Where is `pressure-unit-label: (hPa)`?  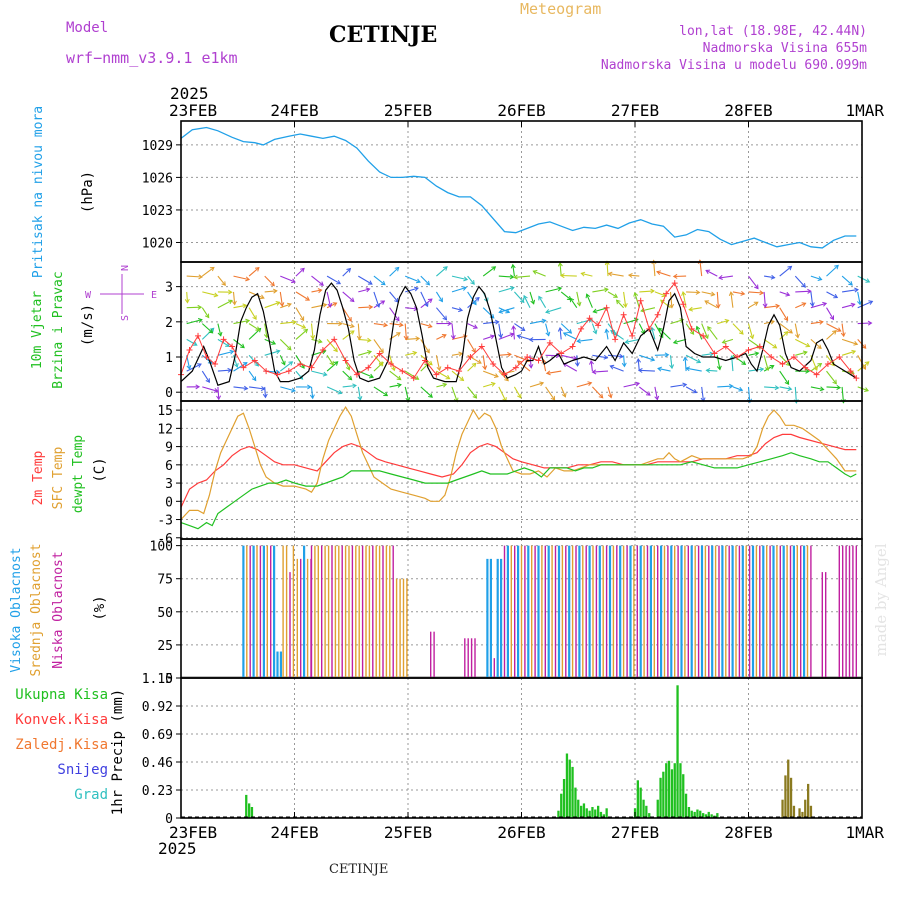 pressure-unit-label: (hPa) is located at coordinates (88, 192).